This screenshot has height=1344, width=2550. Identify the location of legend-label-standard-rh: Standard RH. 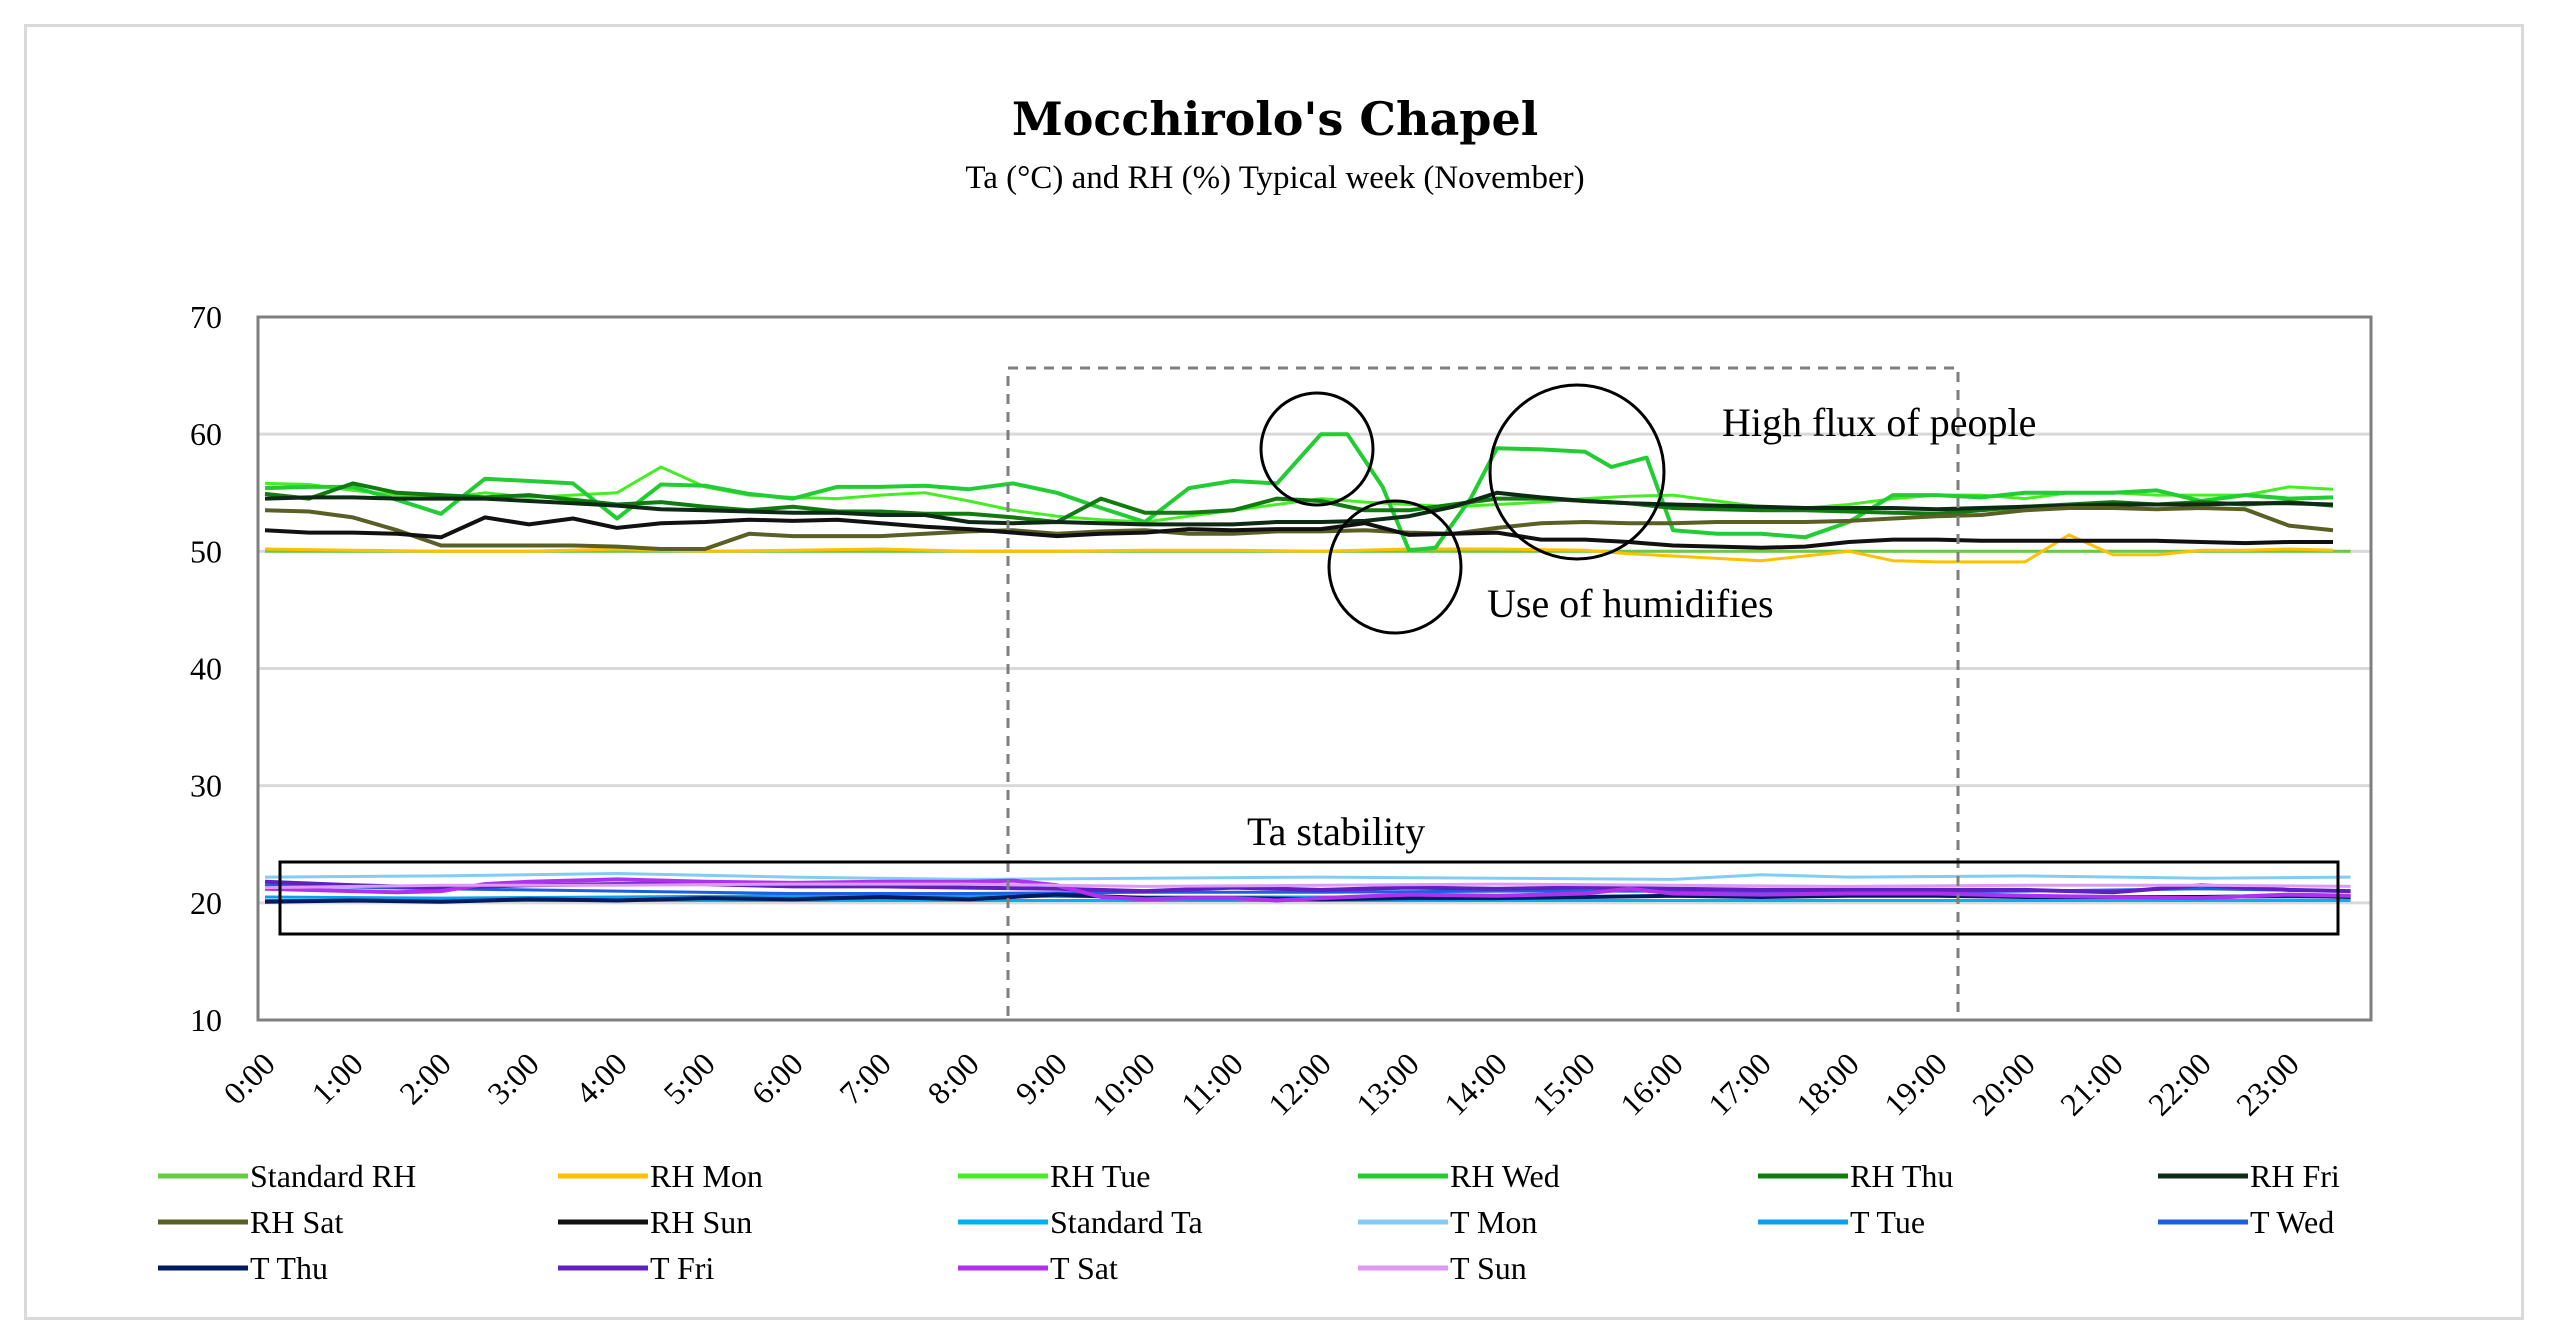
(333, 1176).